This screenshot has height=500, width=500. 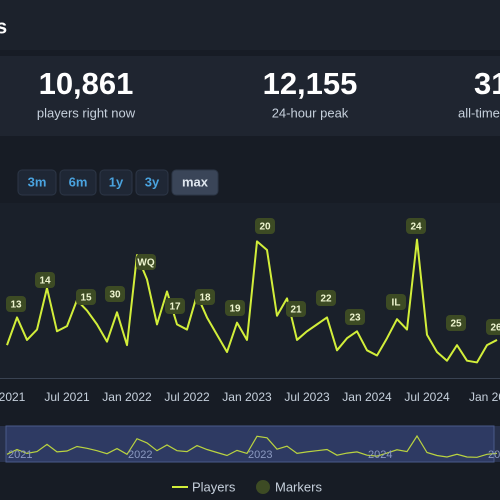 I want to click on range-button-label: 3m, so click(x=37, y=181).